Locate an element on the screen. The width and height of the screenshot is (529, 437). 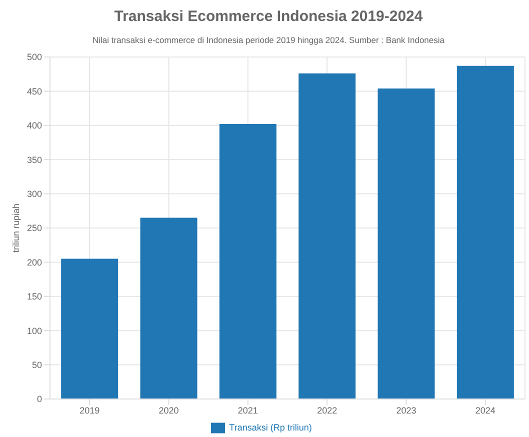
y-tick-label: 100 is located at coordinates (34, 331).